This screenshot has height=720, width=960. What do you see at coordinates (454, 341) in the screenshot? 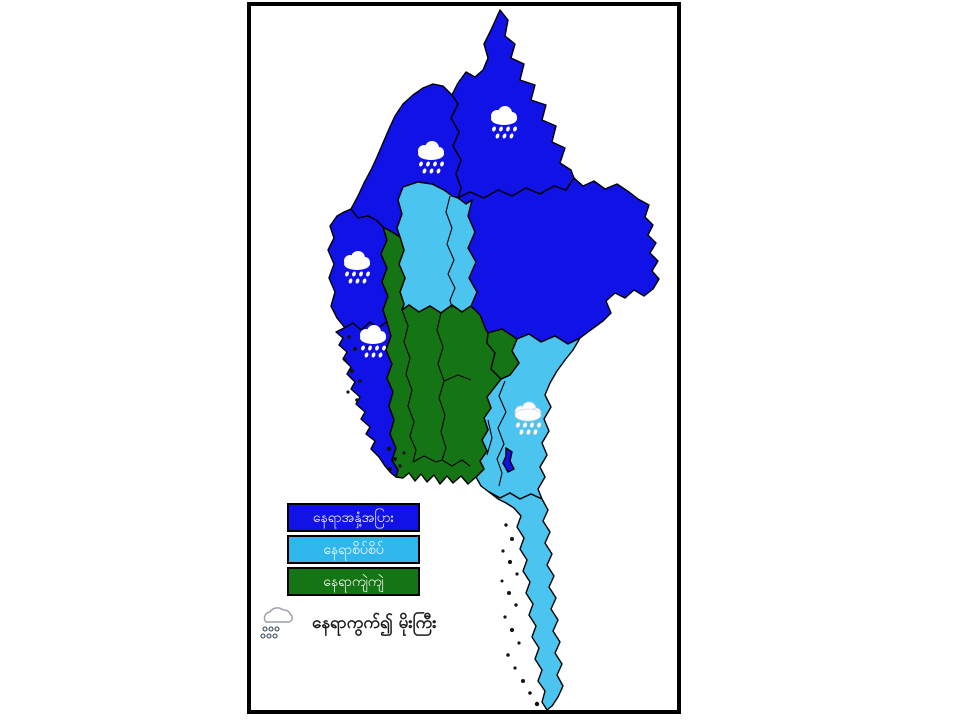
I see `internal-borders` at bounding box center [454, 341].